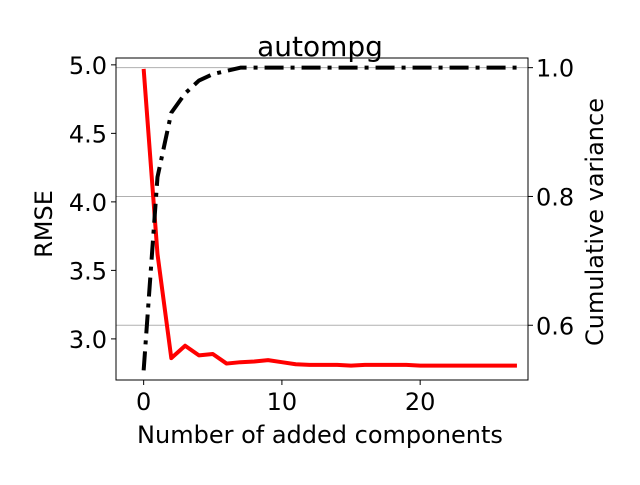  What do you see at coordinates (88, 340) in the screenshot?
I see `y-left-tick-label-0: 3.0` at bounding box center [88, 340].